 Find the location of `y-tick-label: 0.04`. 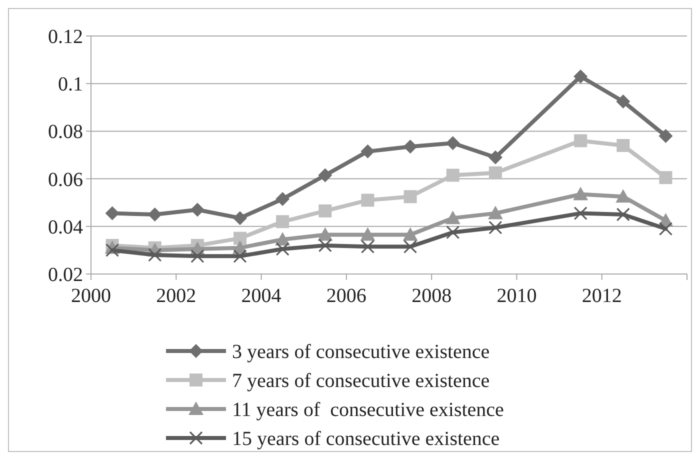

y-tick-label: 0.04 is located at coordinates (65, 227).